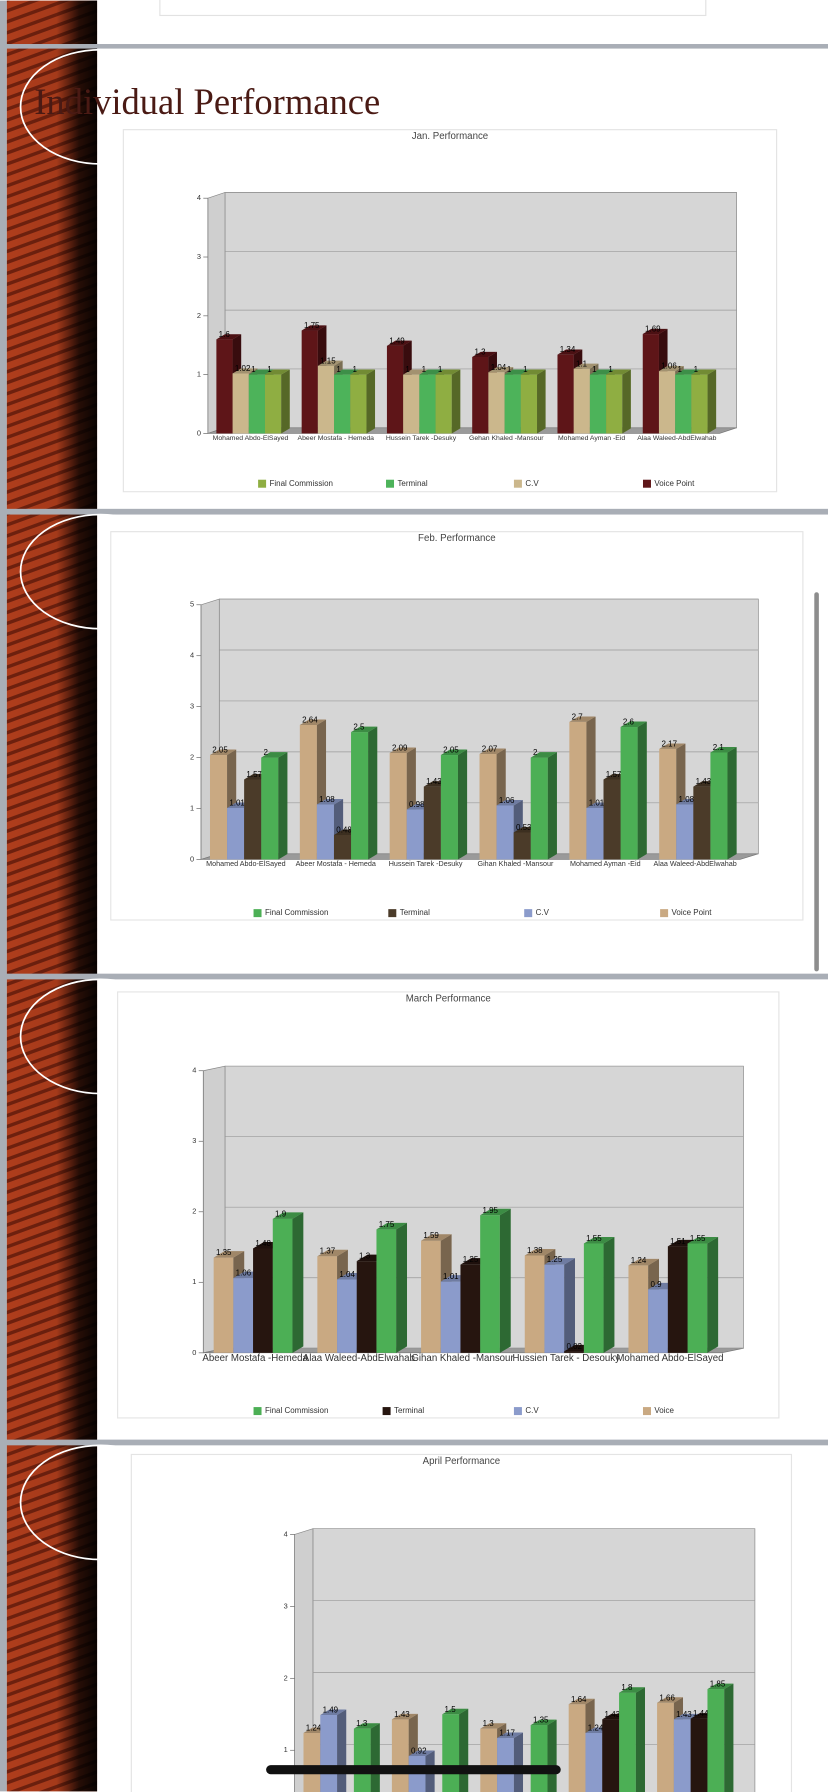  Describe the element at coordinates (639, 1260) in the screenshot. I see `data-label: 1.24` at that location.